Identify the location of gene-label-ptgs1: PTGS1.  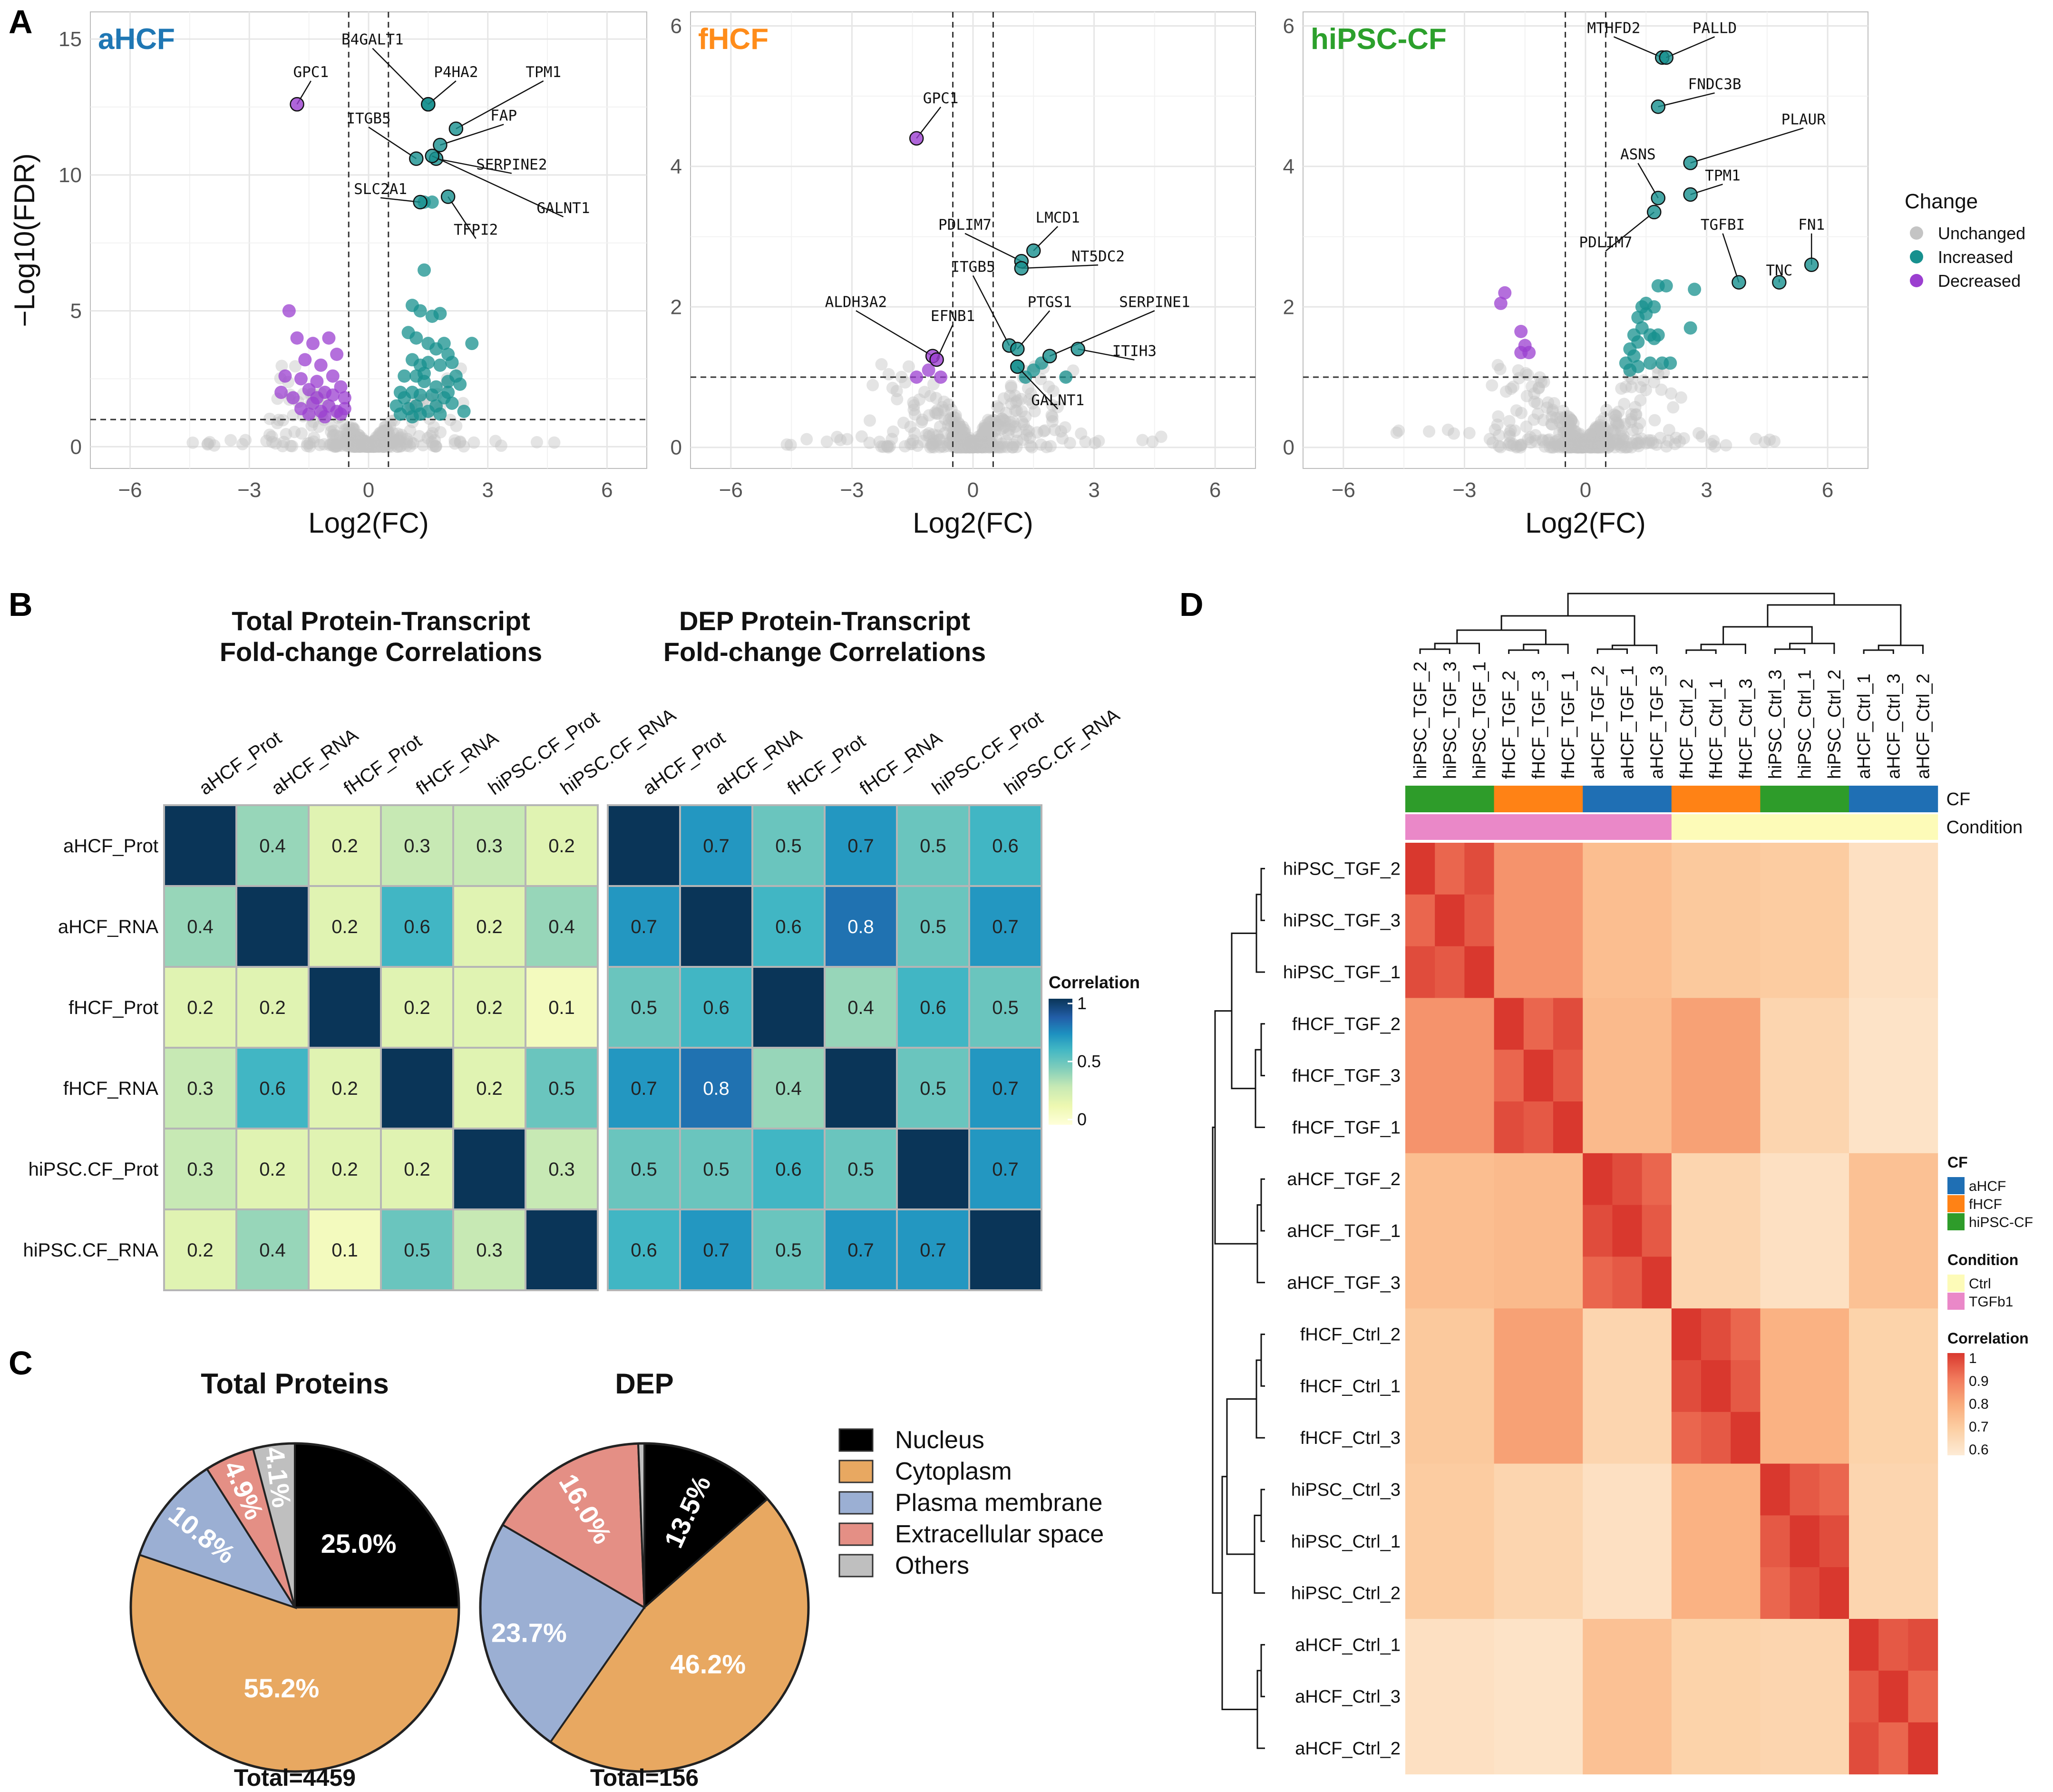
(1050, 302).